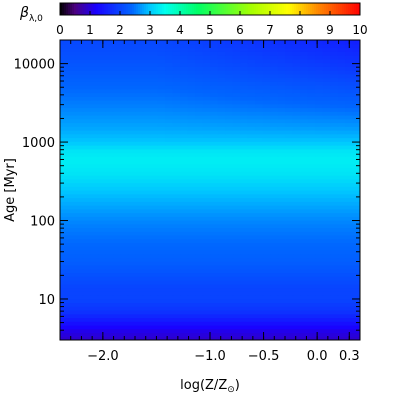 The height and width of the screenshot is (400, 400). Describe the element at coordinates (150, 30) in the screenshot. I see `colorbar-tick-label: 3` at that location.